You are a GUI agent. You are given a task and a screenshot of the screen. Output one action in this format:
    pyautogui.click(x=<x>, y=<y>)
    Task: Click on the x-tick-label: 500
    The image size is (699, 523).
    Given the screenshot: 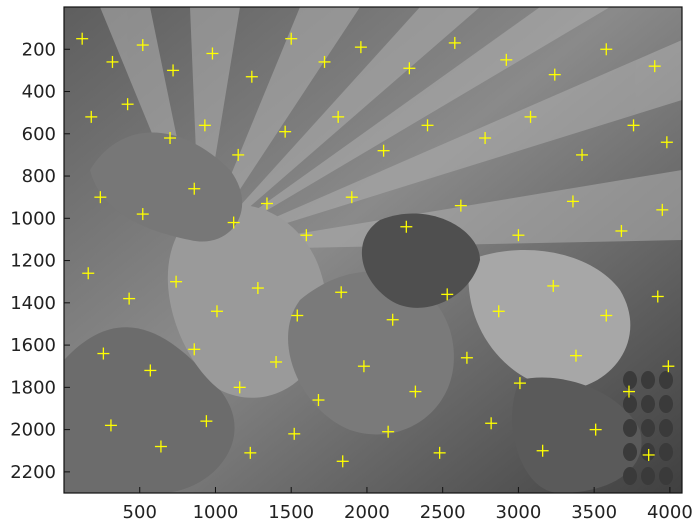 What is the action you would take?
    pyautogui.click(x=140, y=512)
    